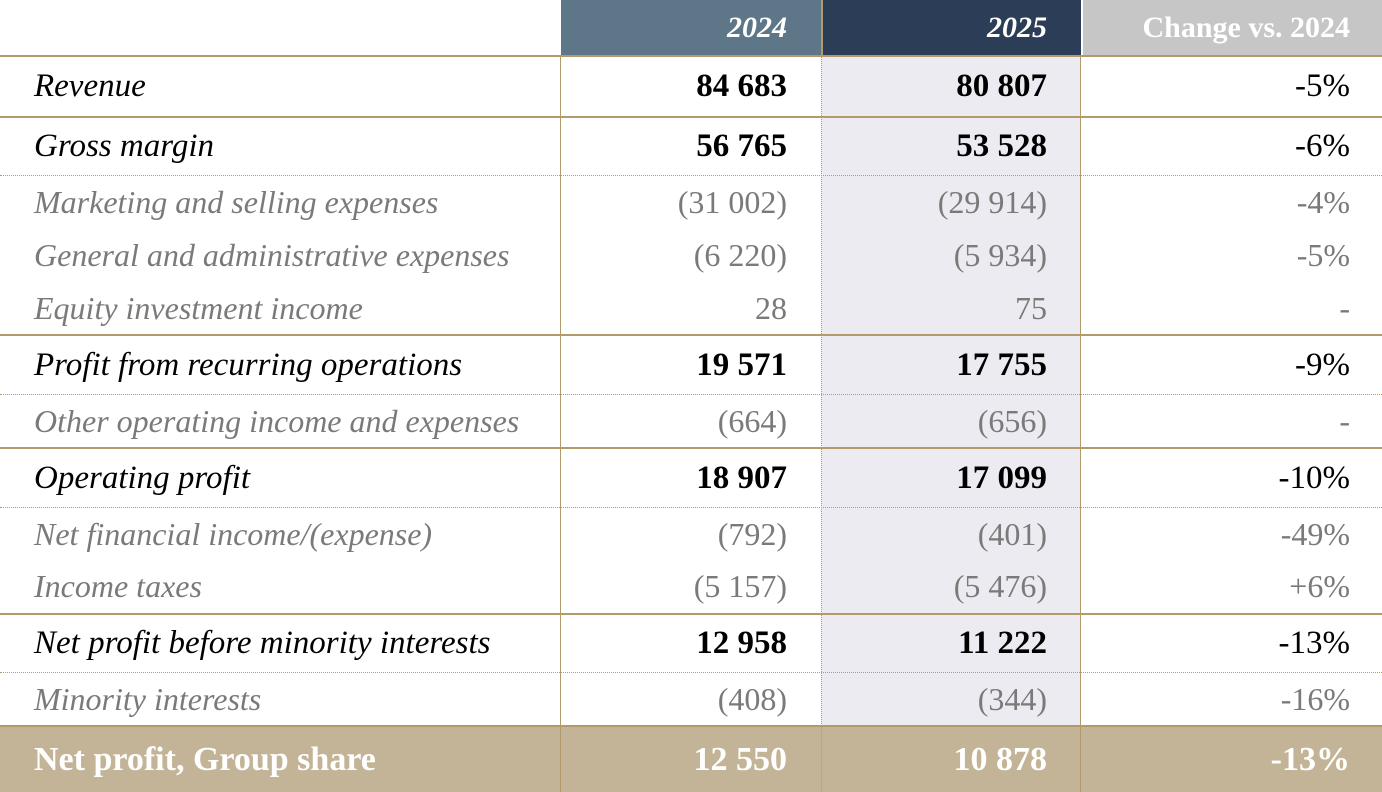  I want to click on value-2024: 18 907, so click(741, 477).